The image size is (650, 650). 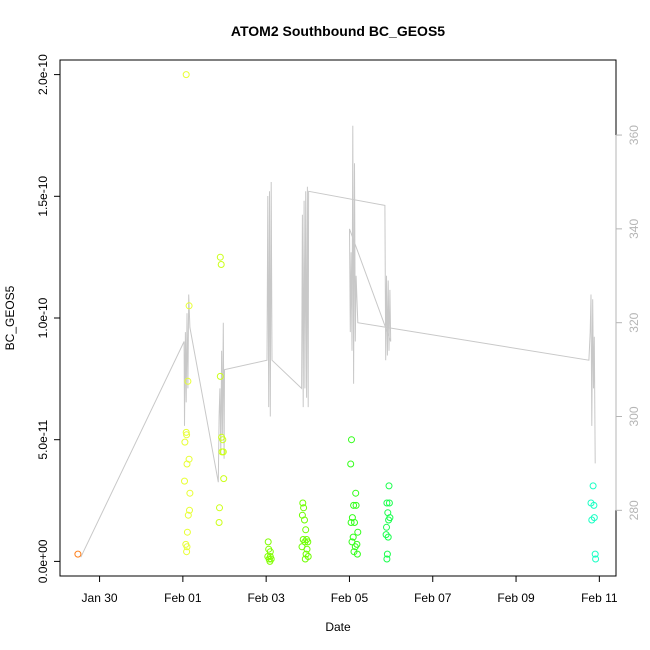 What do you see at coordinates (599, 598) in the screenshot?
I see `x-tick-label: Feb 11` at bounding box center [599, 598].